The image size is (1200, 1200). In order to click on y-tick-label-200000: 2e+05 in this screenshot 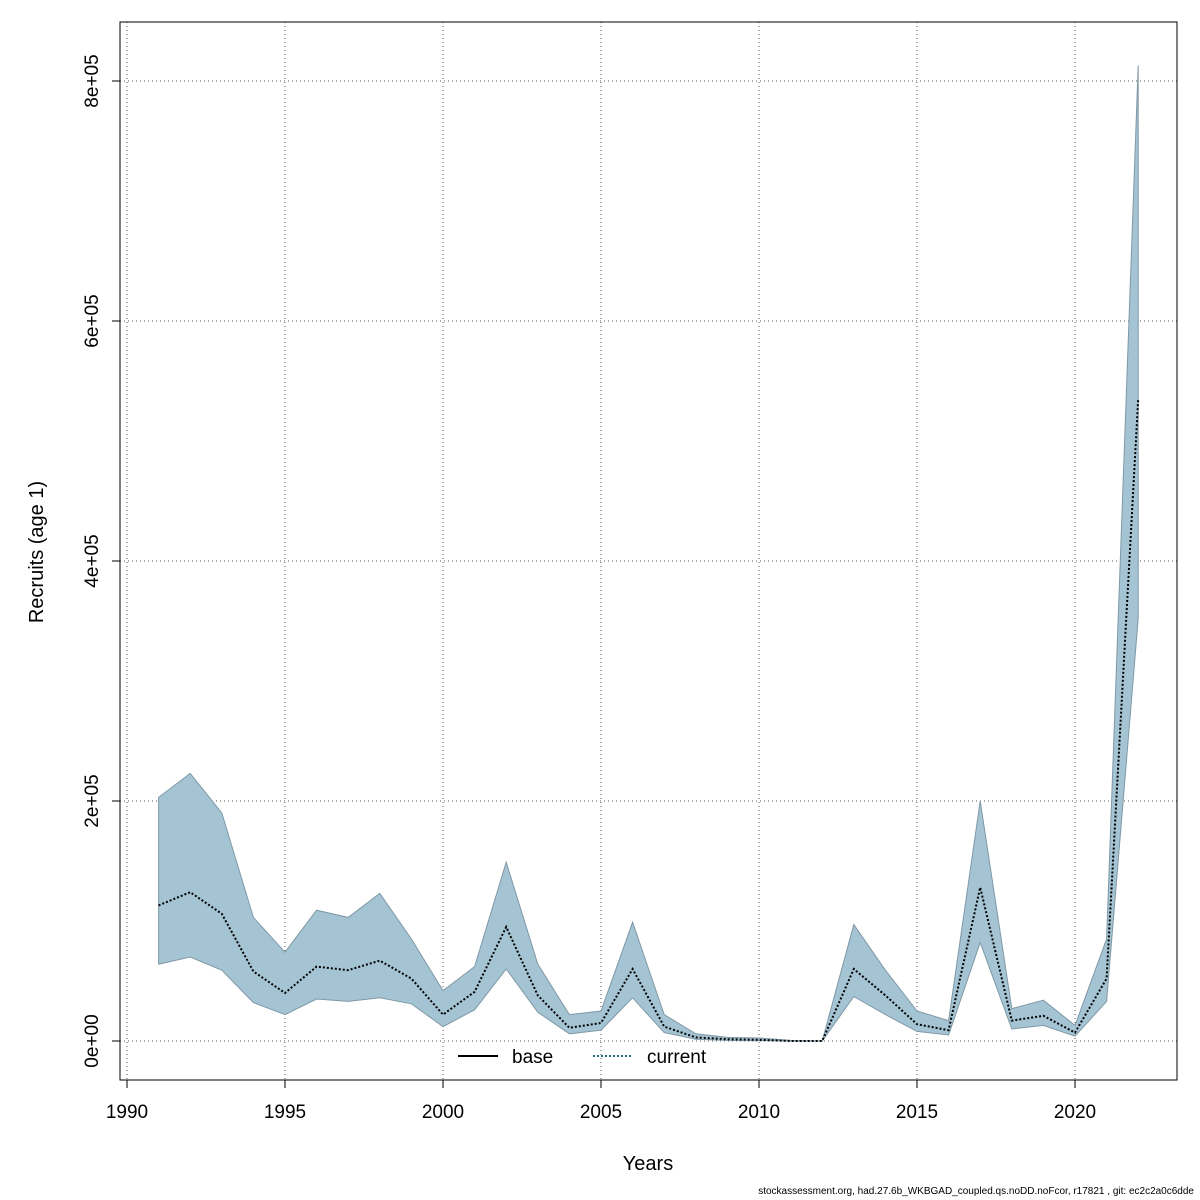, I will do `click(92, 800)`.